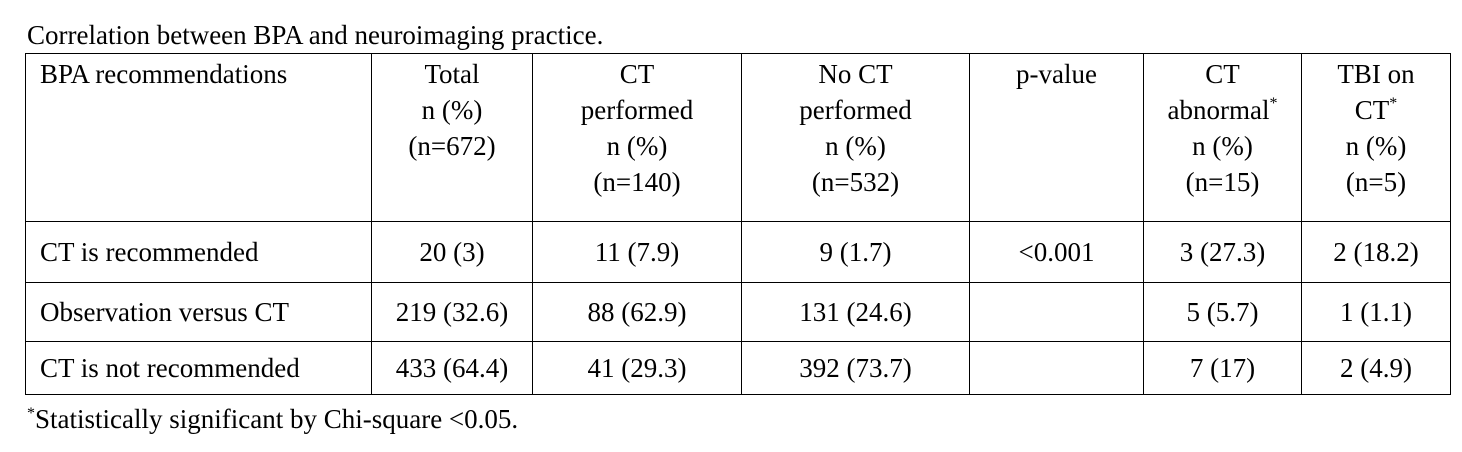 The height and width of the screenshot is (452, 1462). Describe the element at coordinates (1222, 368) in the screenshot. I see `table-cell: 7 (17)` at that location.